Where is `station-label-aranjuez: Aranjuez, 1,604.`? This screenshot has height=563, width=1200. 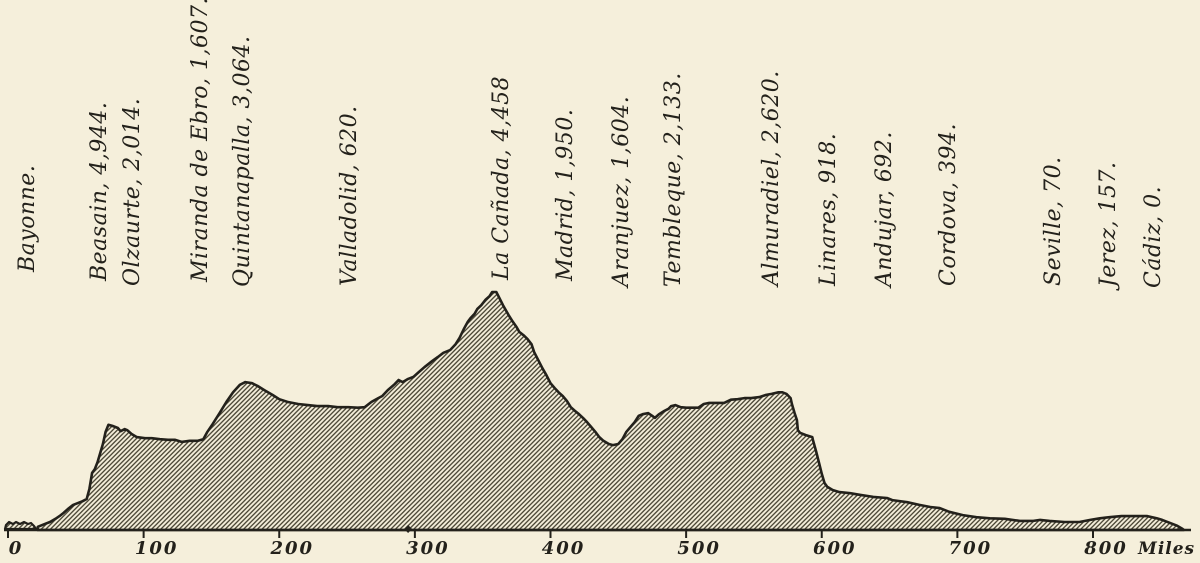
station-label-aranjuez: Aranjuez, 1,604. is located at coordinates (621, 192).